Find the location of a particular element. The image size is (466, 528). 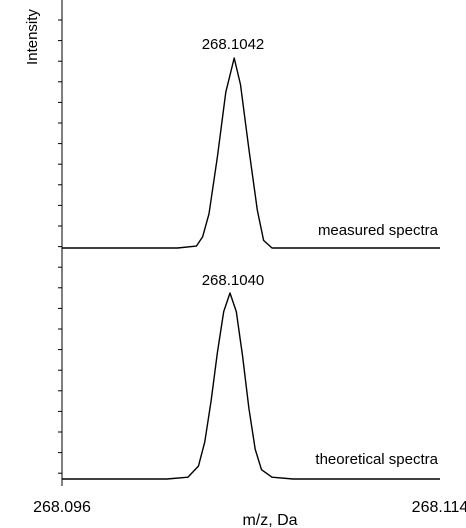

peak-label-theoretical: 268.1040 is located at coordinates (233, 280).